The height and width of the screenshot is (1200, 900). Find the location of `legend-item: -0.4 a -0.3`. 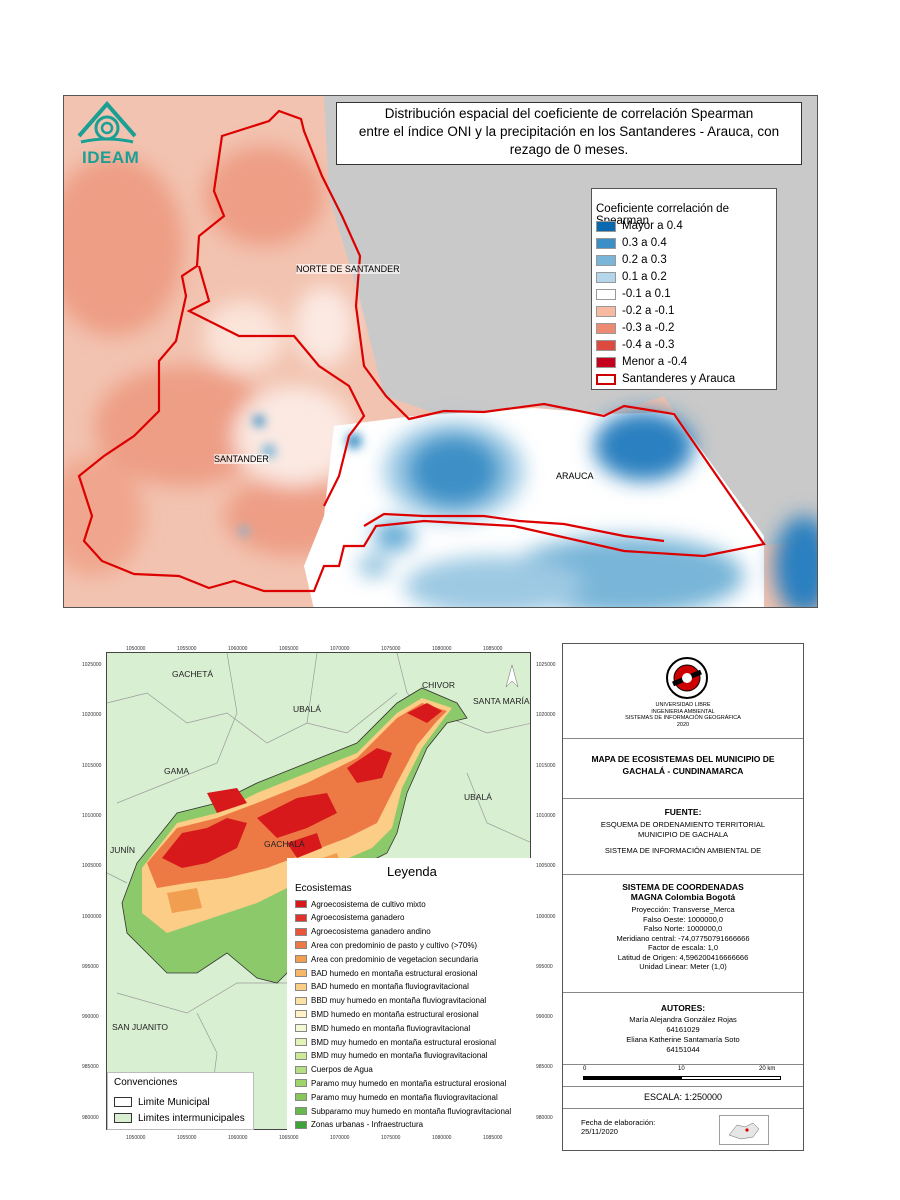

legend-item: -0.4 a -0.3 is located at coordinates (635, 345).